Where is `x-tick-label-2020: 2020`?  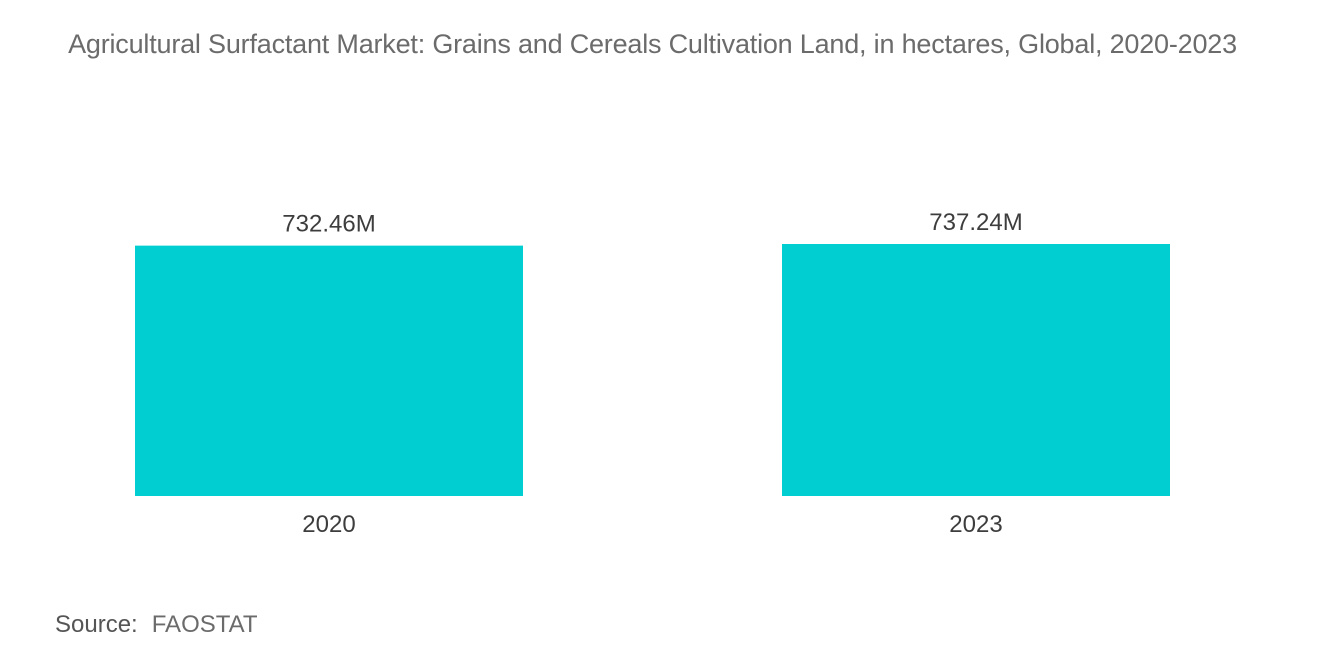
x-tick-label-2020: 2020 is located at coordinates (328, 524).